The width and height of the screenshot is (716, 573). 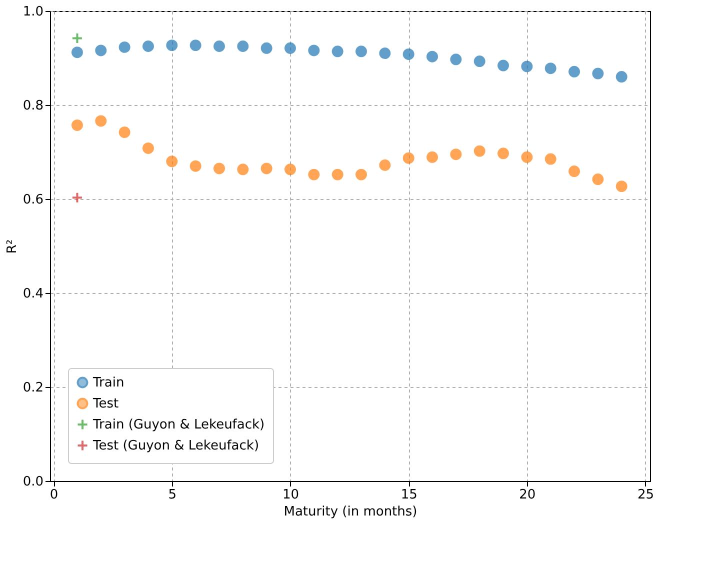 I want to click on y-tick-label: 0.4, so click(x=33, y=294).